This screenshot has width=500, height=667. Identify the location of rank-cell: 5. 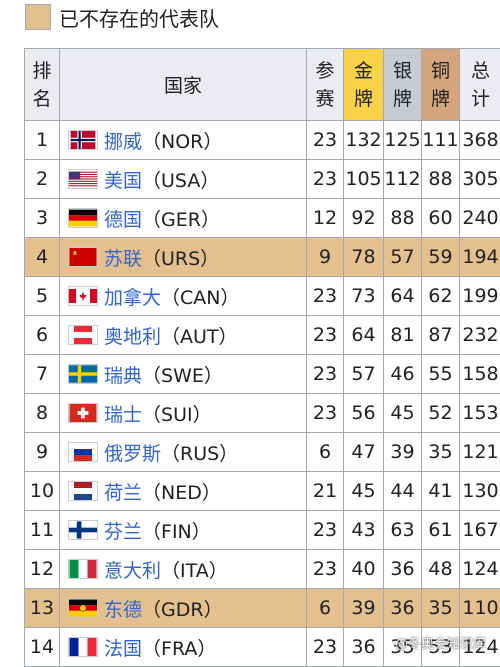
(42, 296).